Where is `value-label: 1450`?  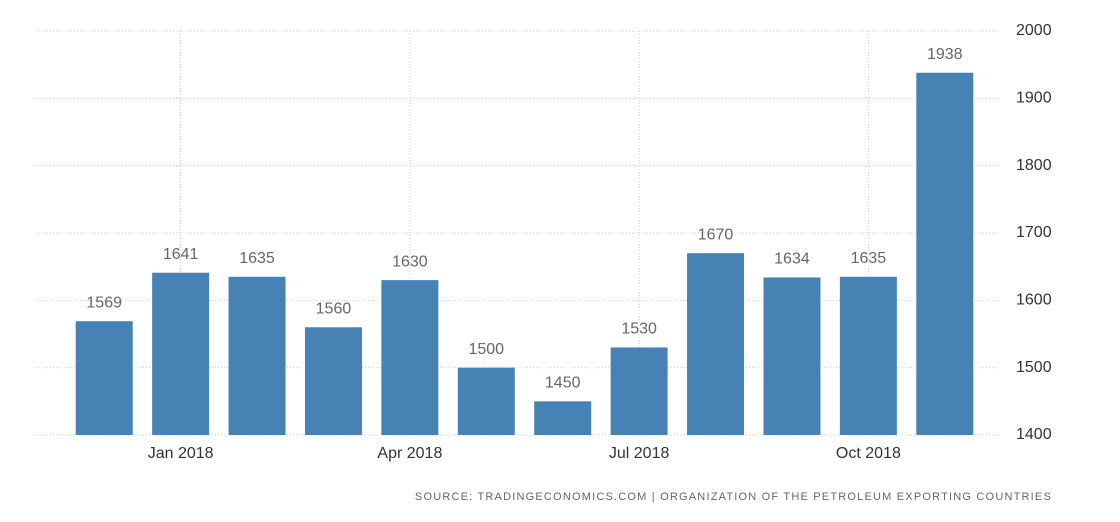
value-label: 1450 is located at coordinates (563, 383).